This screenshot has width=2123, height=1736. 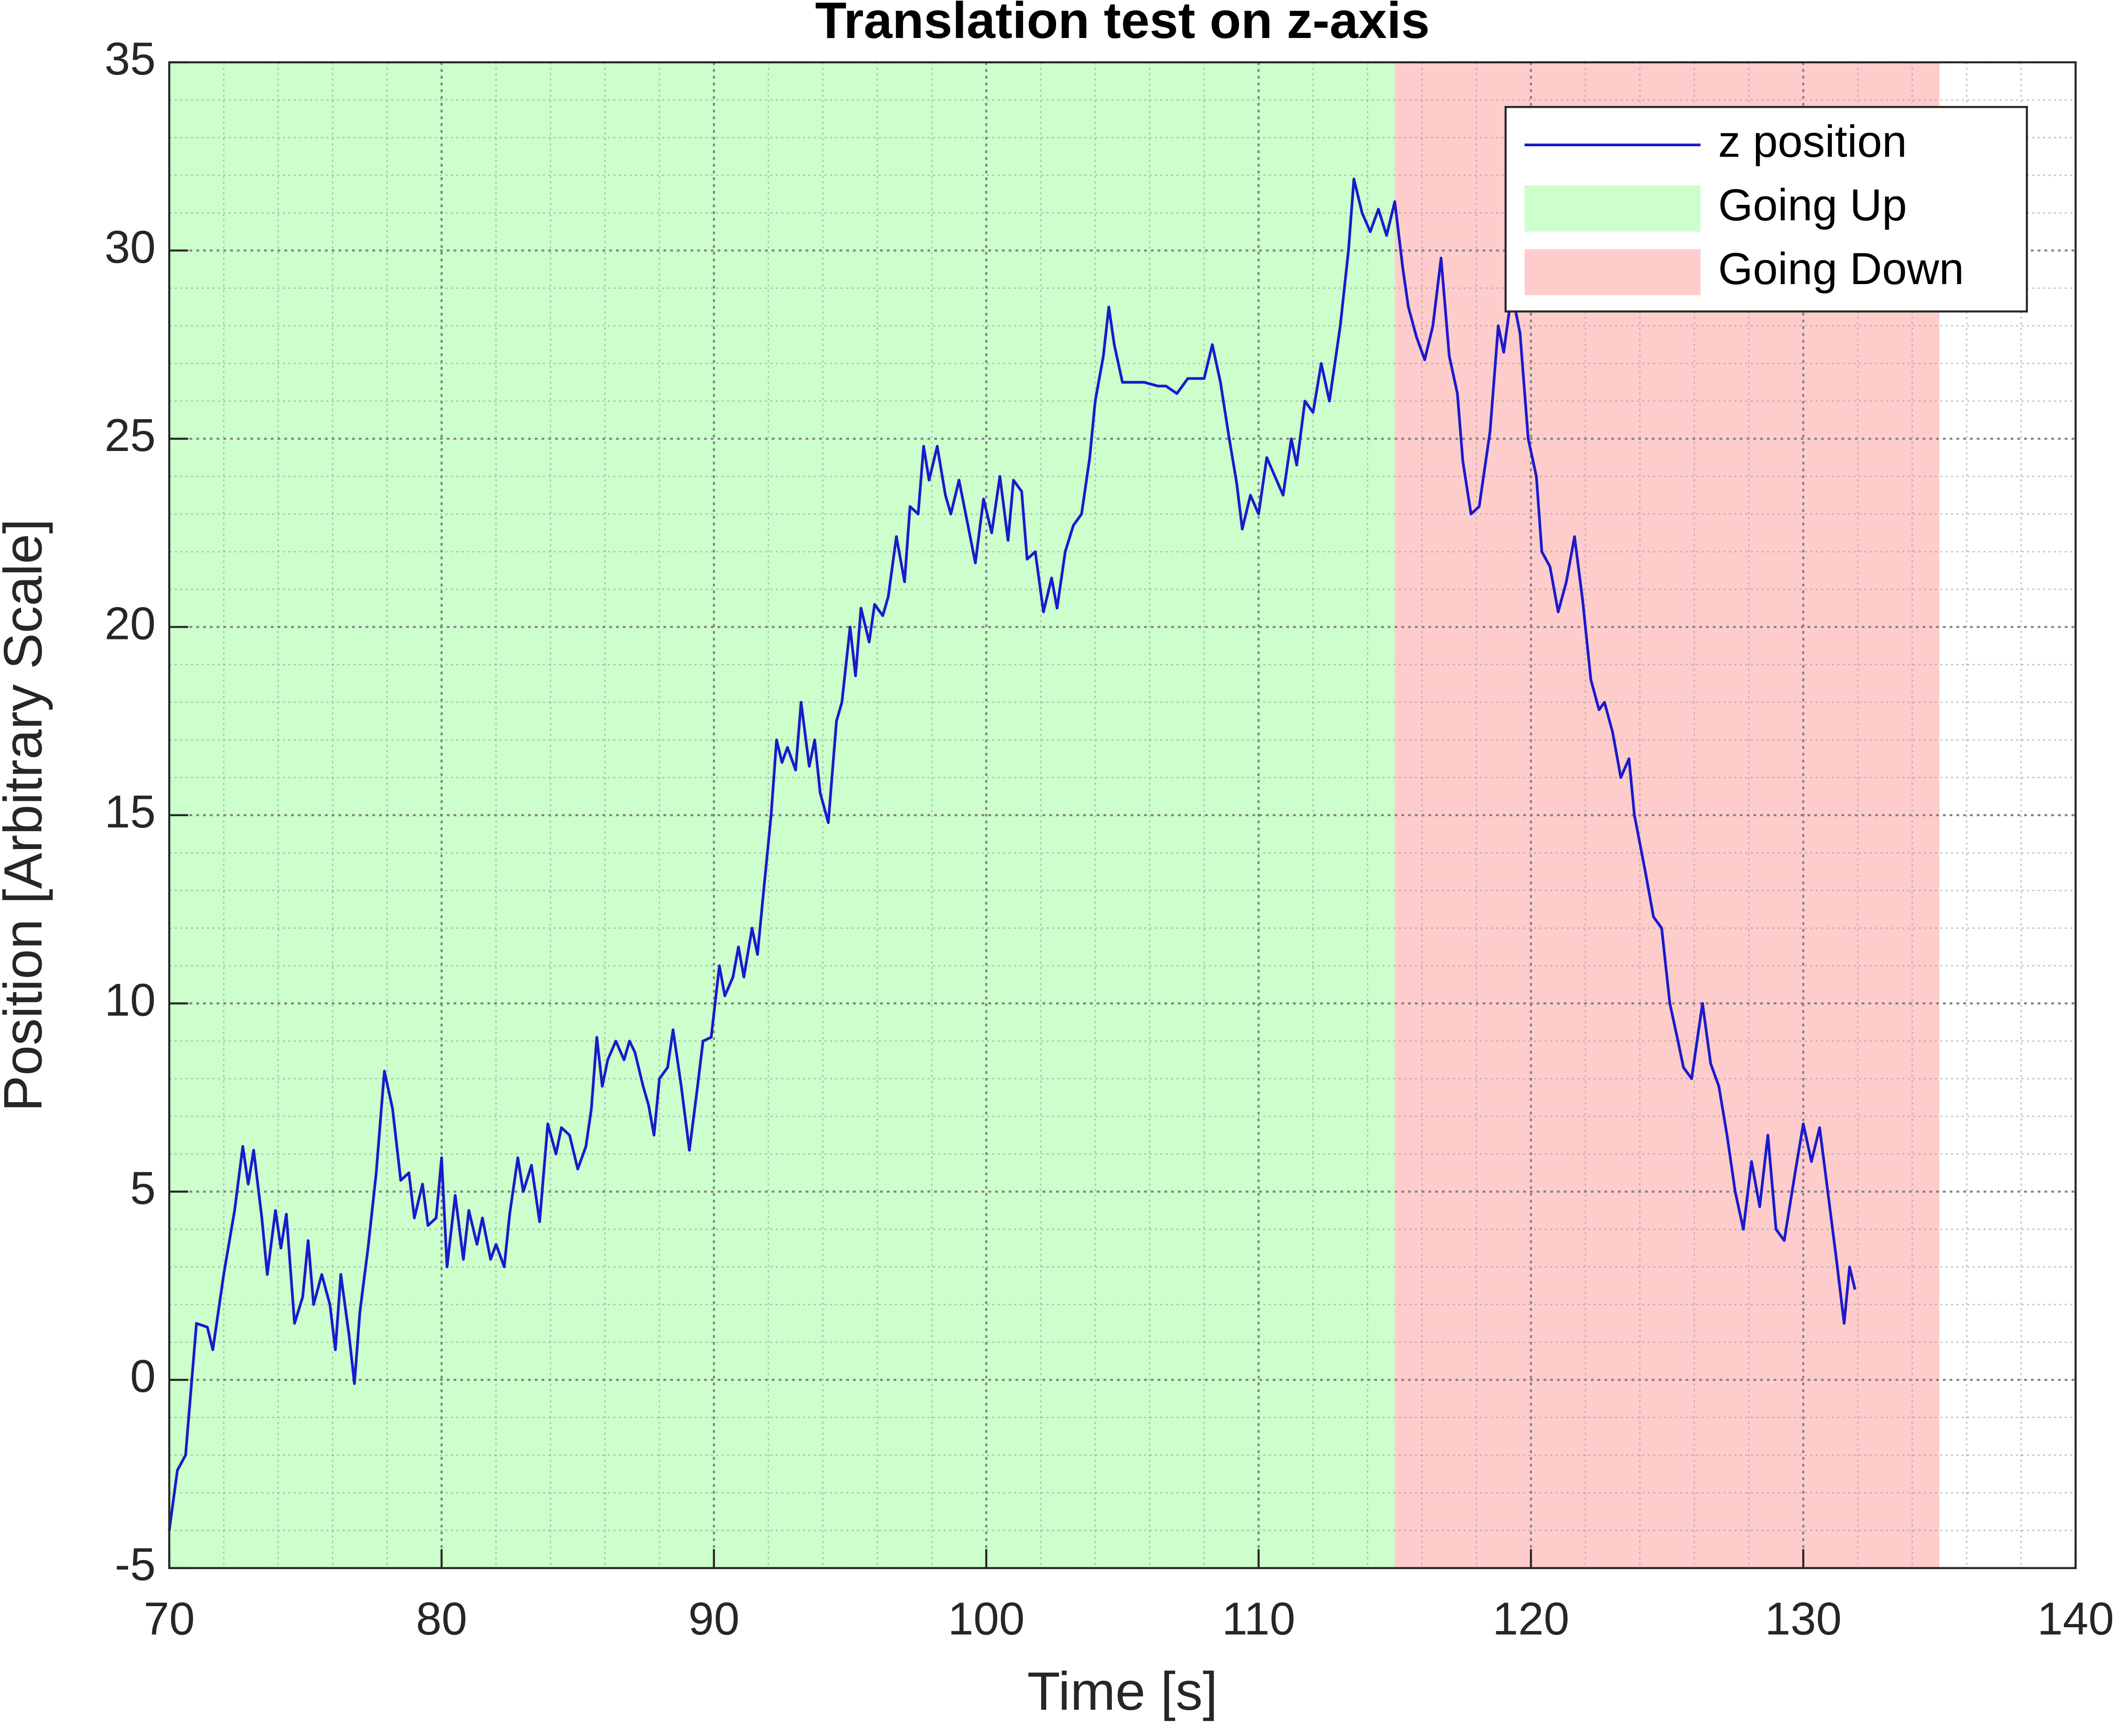 What do you see at coordinates (130, 246) in the screenshot?
I see `y-tick-label: 30` at bounding box center [130, 246].